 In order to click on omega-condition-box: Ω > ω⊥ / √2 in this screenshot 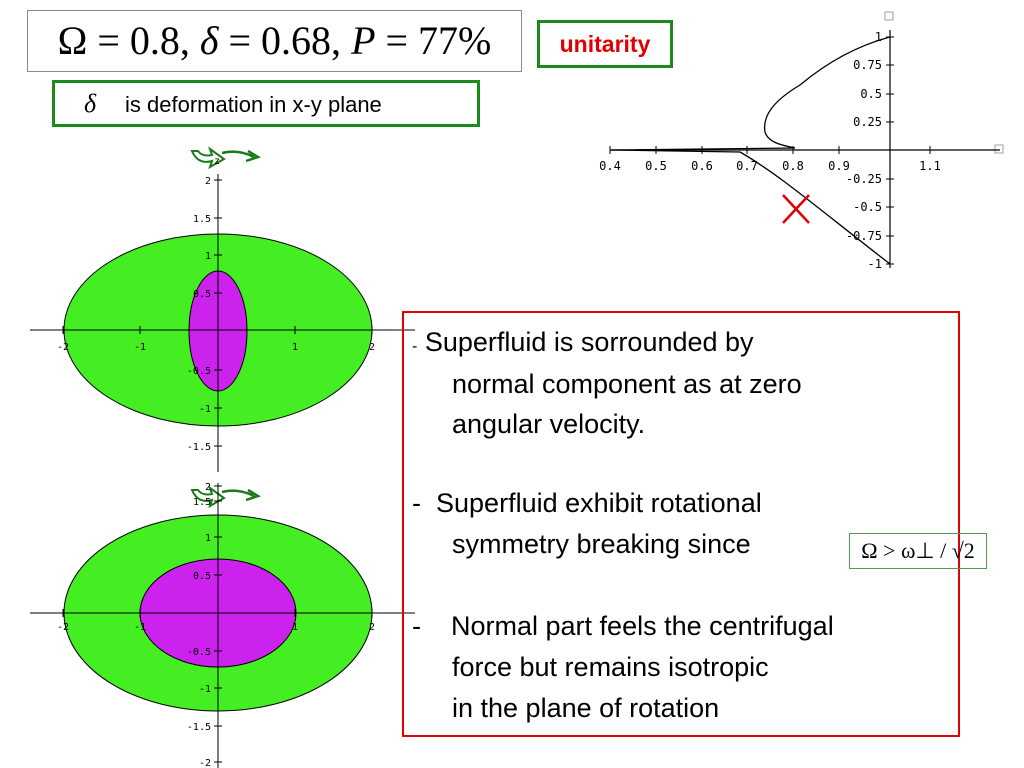, I will do `click(918, 551)`.